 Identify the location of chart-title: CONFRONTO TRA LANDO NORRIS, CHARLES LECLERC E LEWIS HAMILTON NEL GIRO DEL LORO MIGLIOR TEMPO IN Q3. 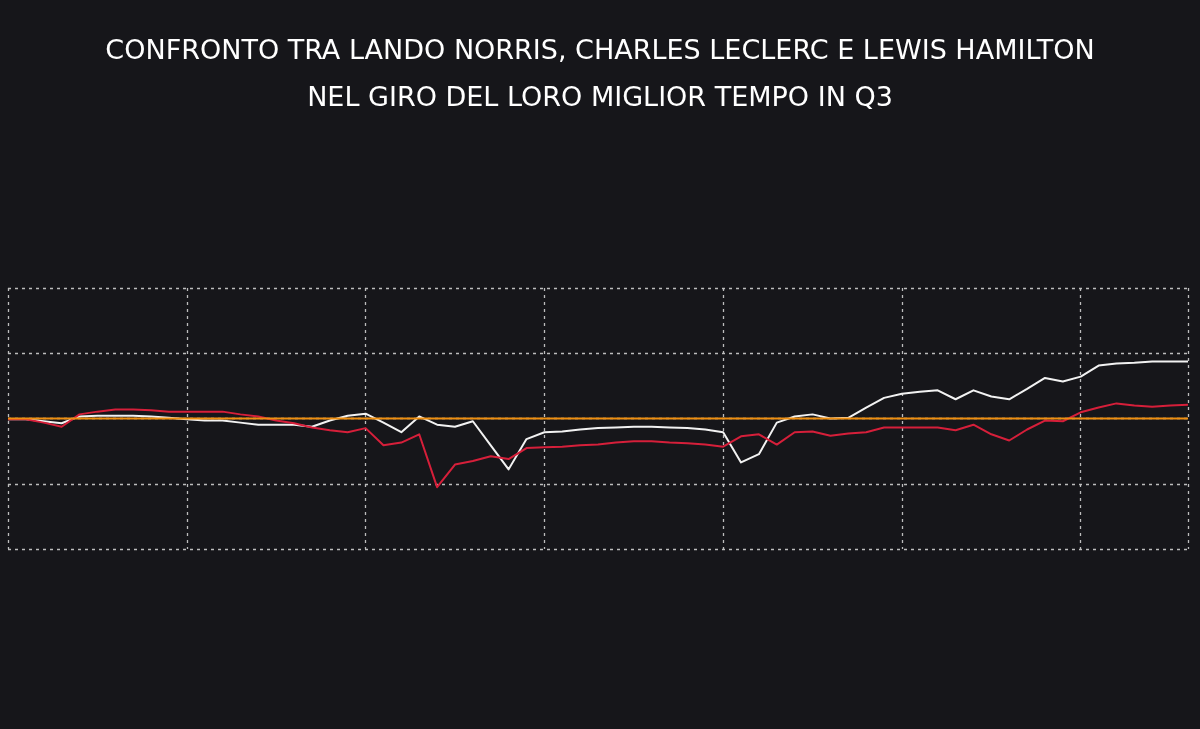
(600, 73).